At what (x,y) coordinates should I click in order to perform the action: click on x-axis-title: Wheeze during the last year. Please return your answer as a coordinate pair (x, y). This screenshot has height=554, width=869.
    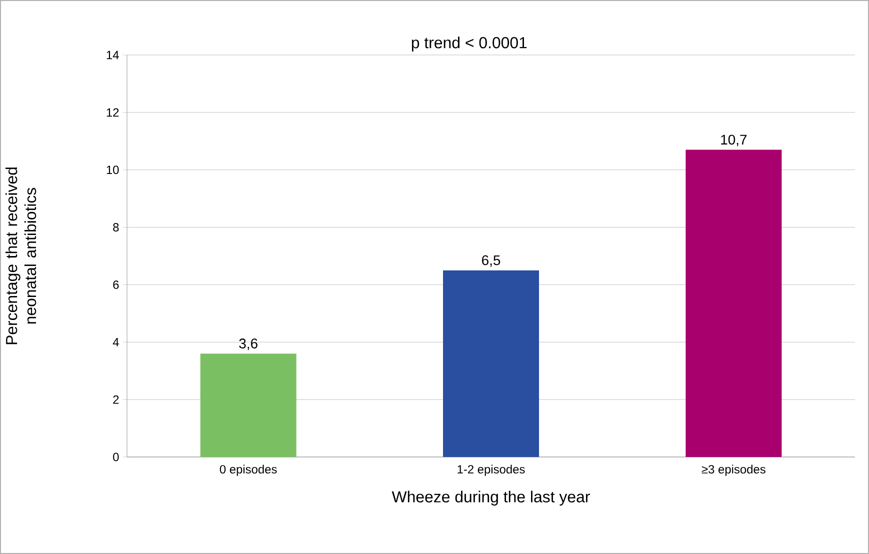
    Looking at the image, I should click on (491, 498).